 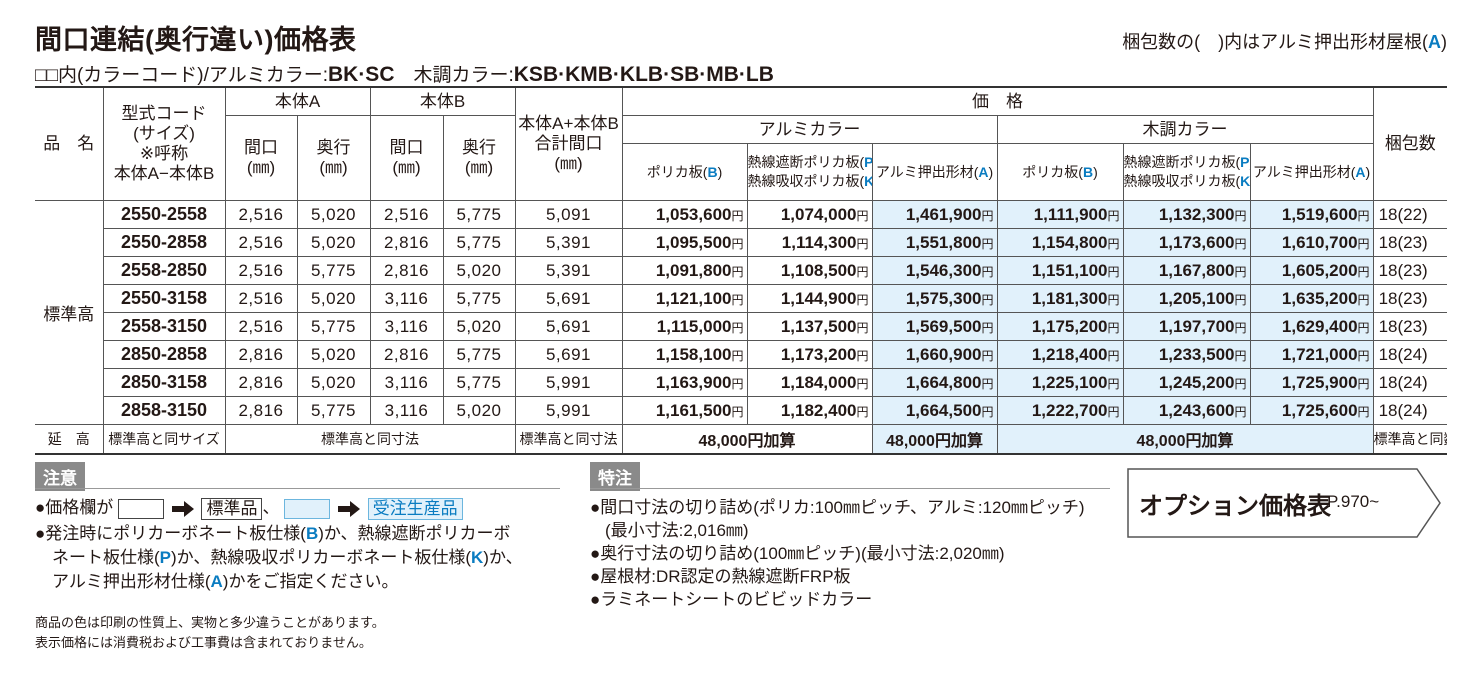 I want to click on model-code: 2850-3158, so click(x=164, y=382).